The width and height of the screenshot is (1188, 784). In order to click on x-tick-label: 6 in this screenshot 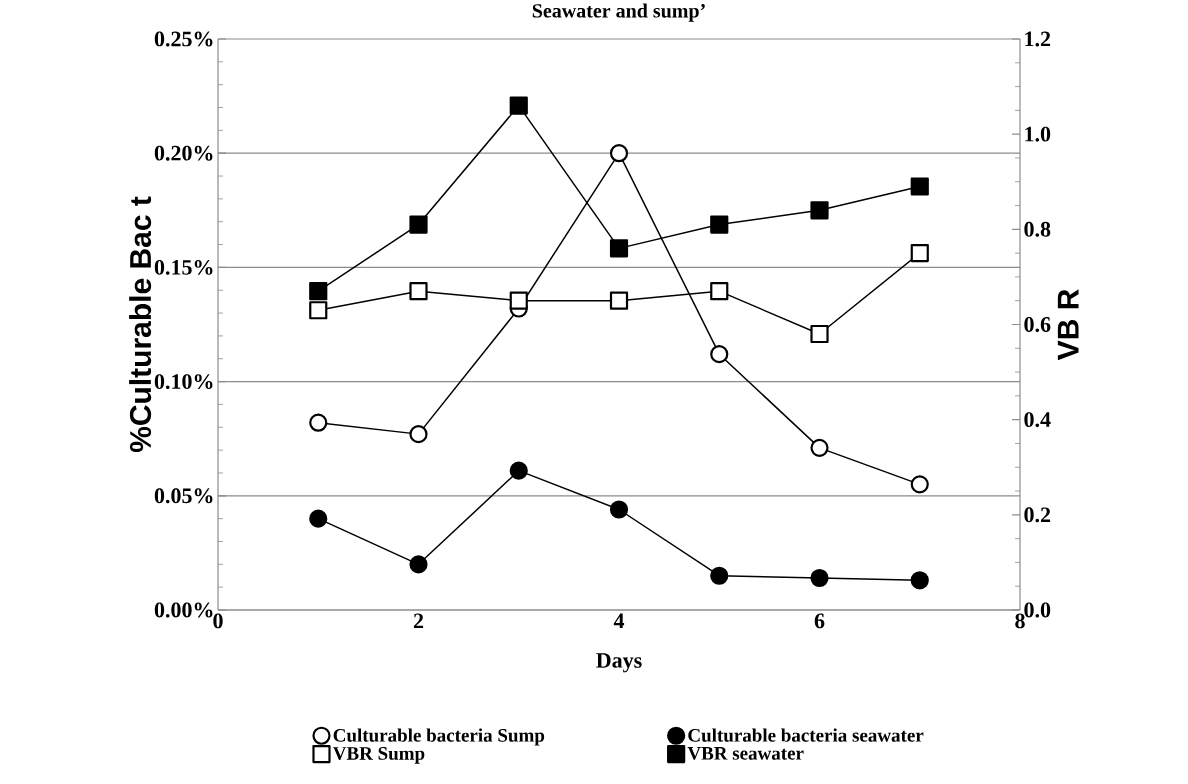, I will do `click(819, 621)`.